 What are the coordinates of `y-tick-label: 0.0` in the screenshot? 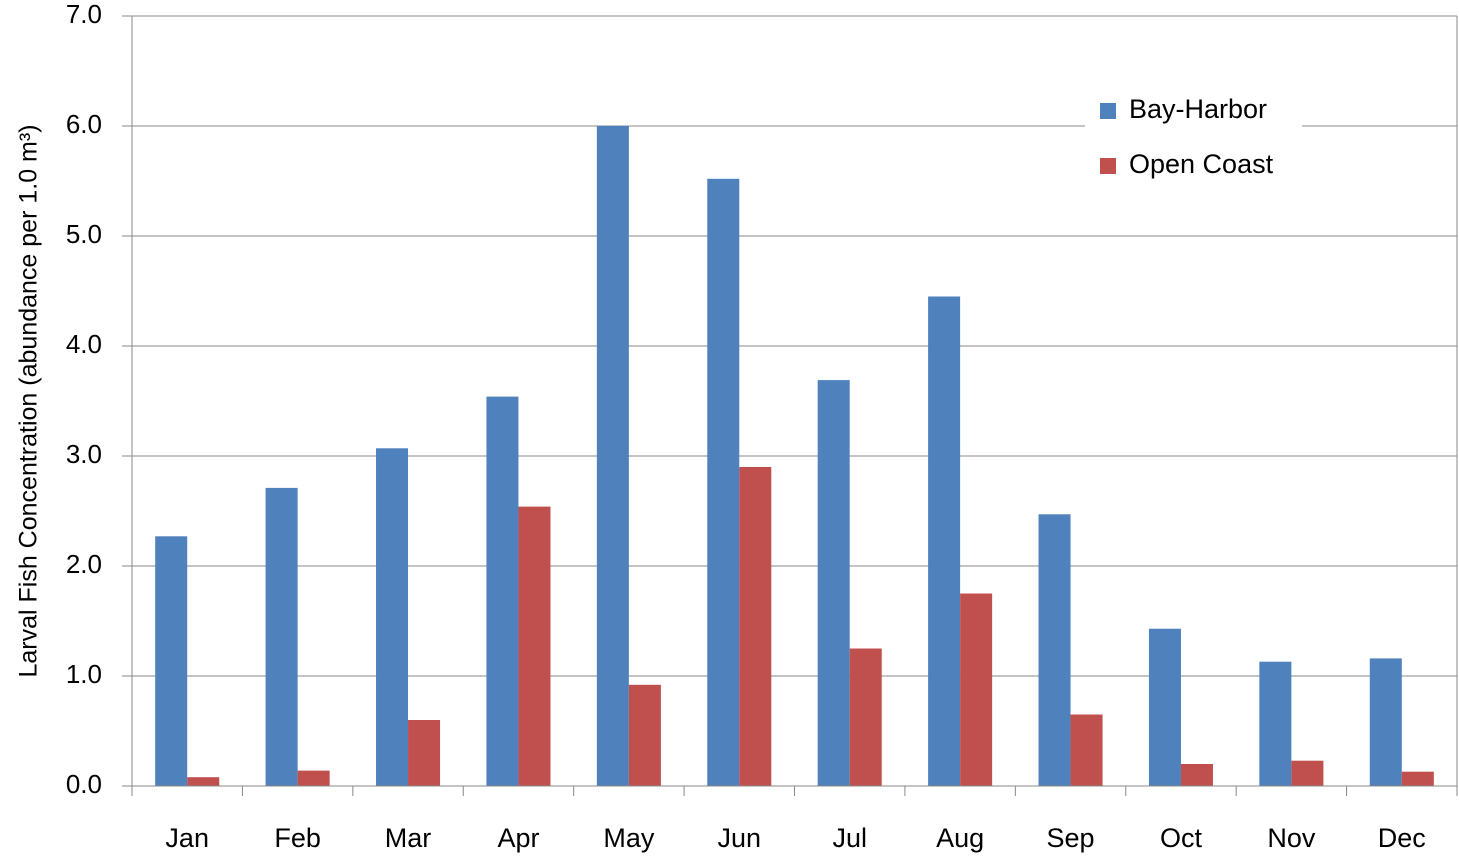 It's located at (84, 784).